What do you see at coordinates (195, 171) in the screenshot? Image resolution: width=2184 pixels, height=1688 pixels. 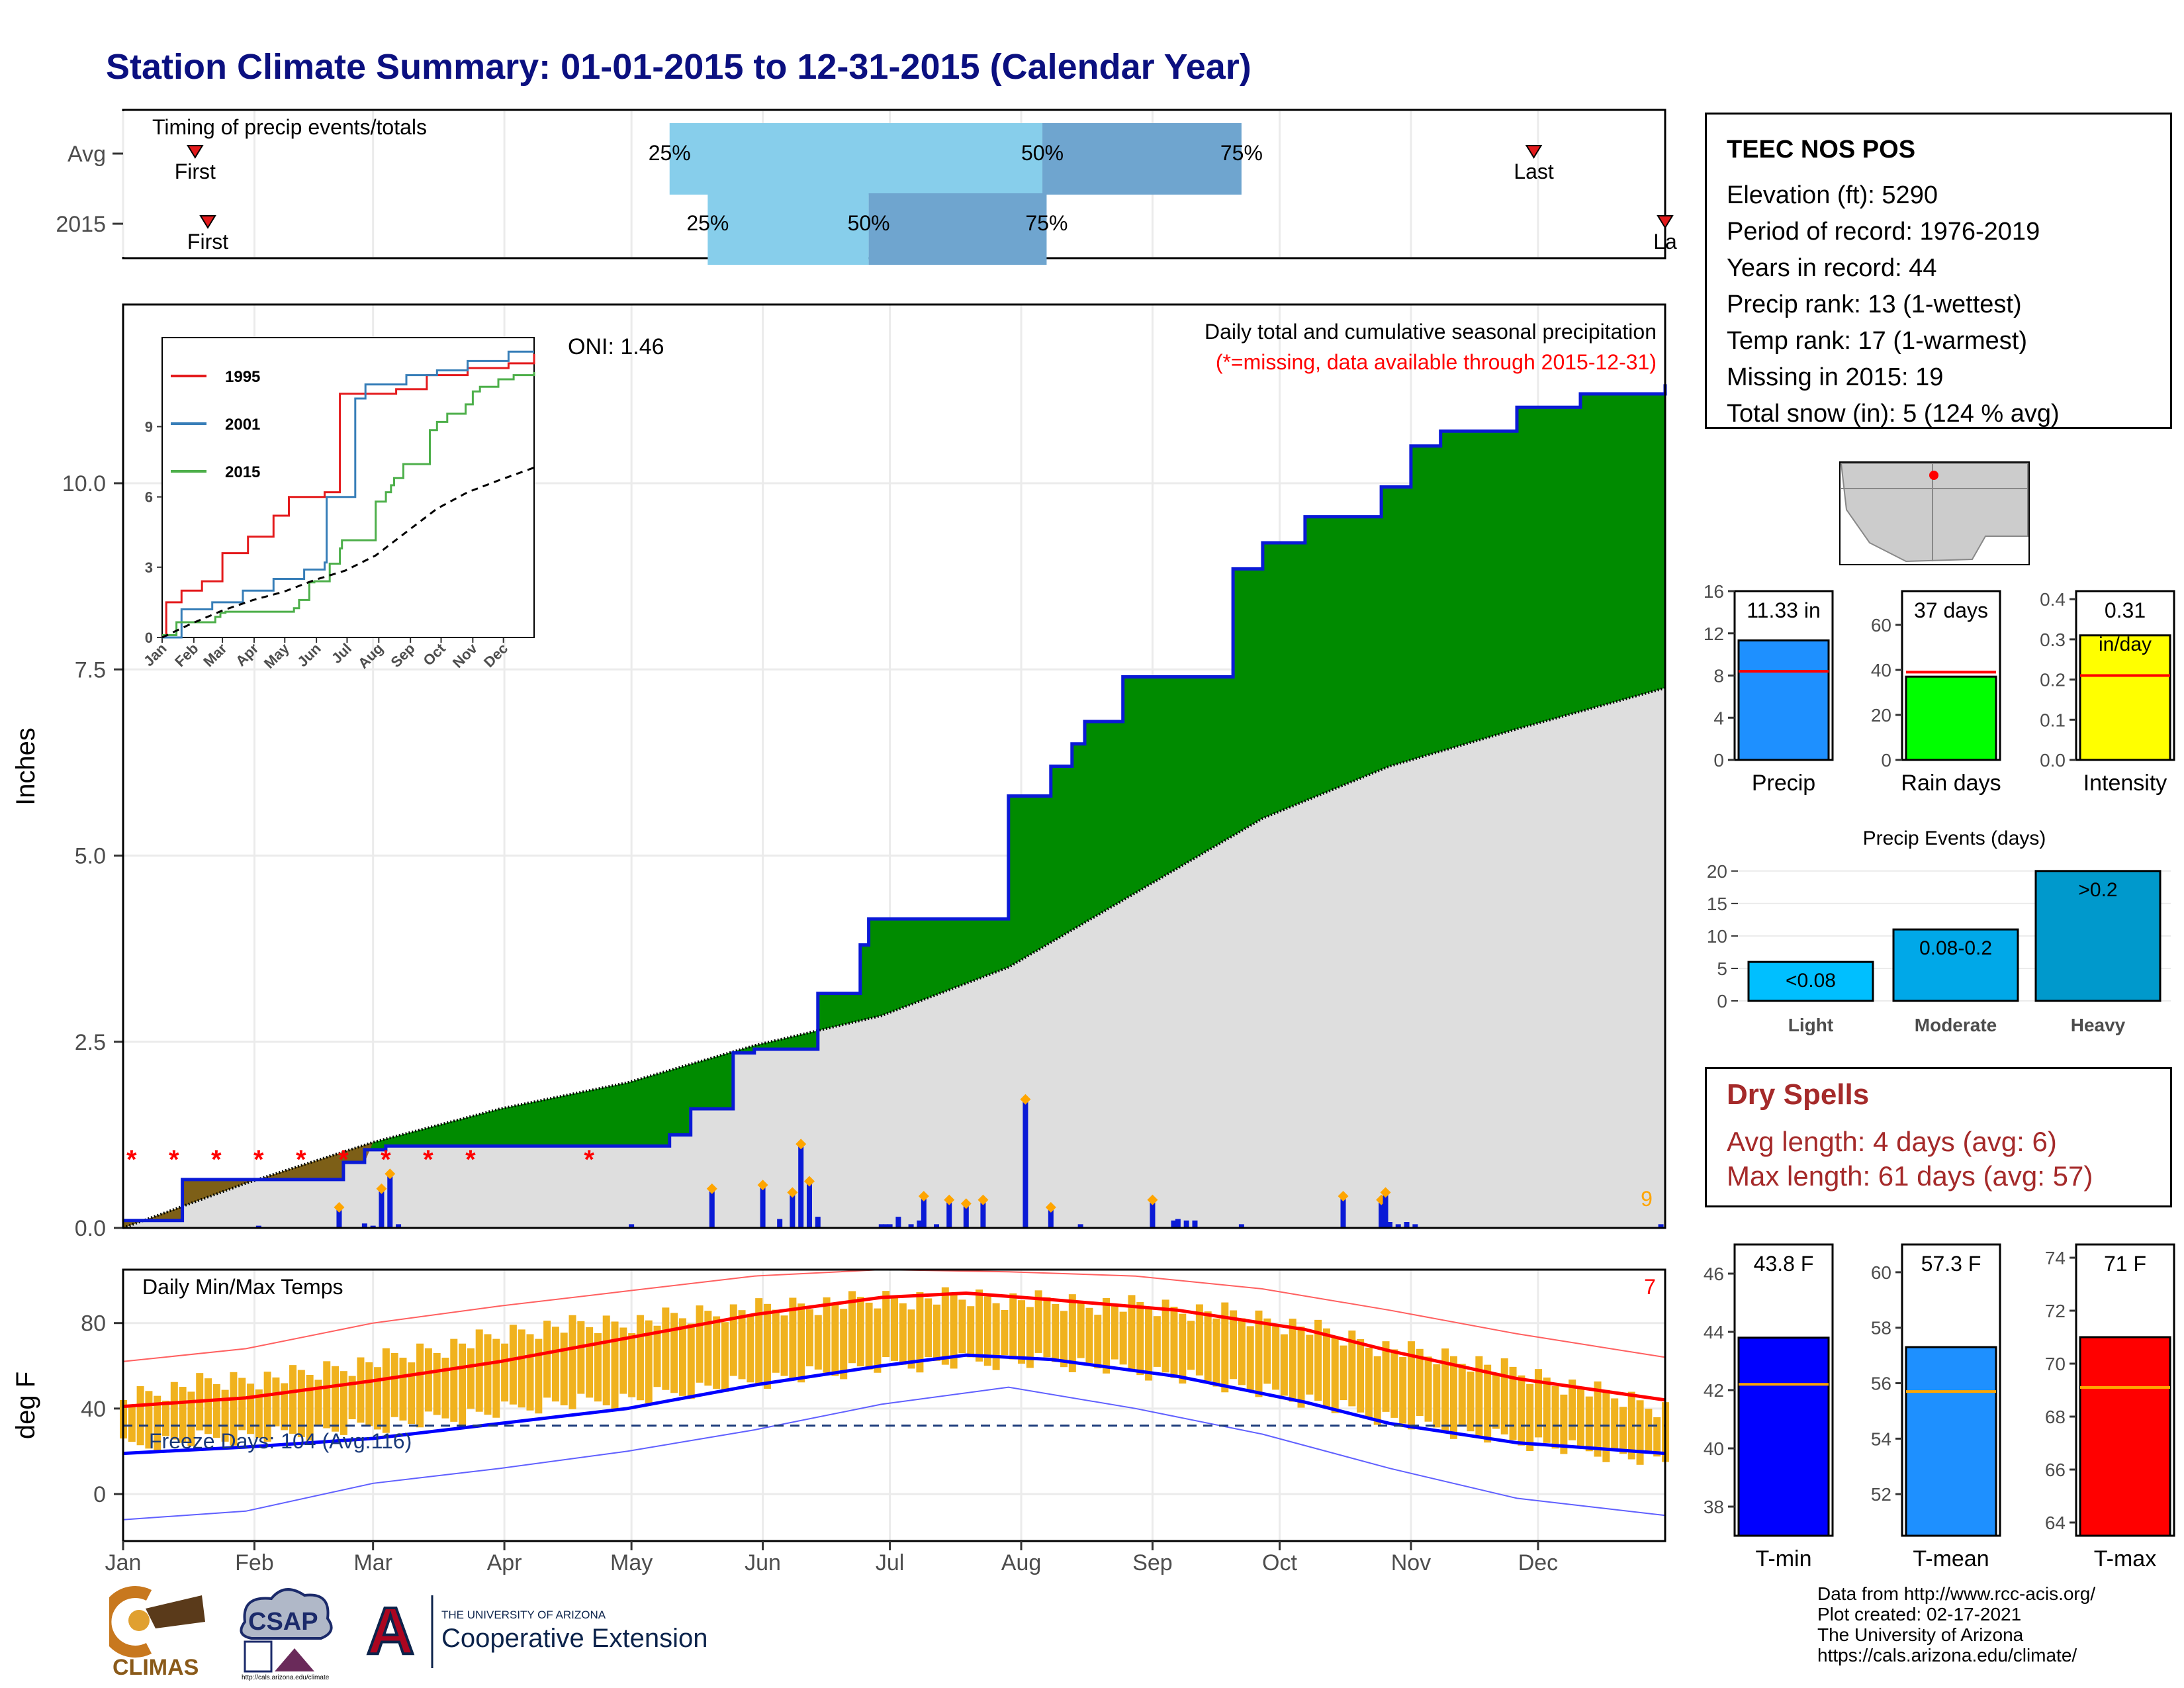 I see `timing-first-label: First` at bounding box center [195, 171].